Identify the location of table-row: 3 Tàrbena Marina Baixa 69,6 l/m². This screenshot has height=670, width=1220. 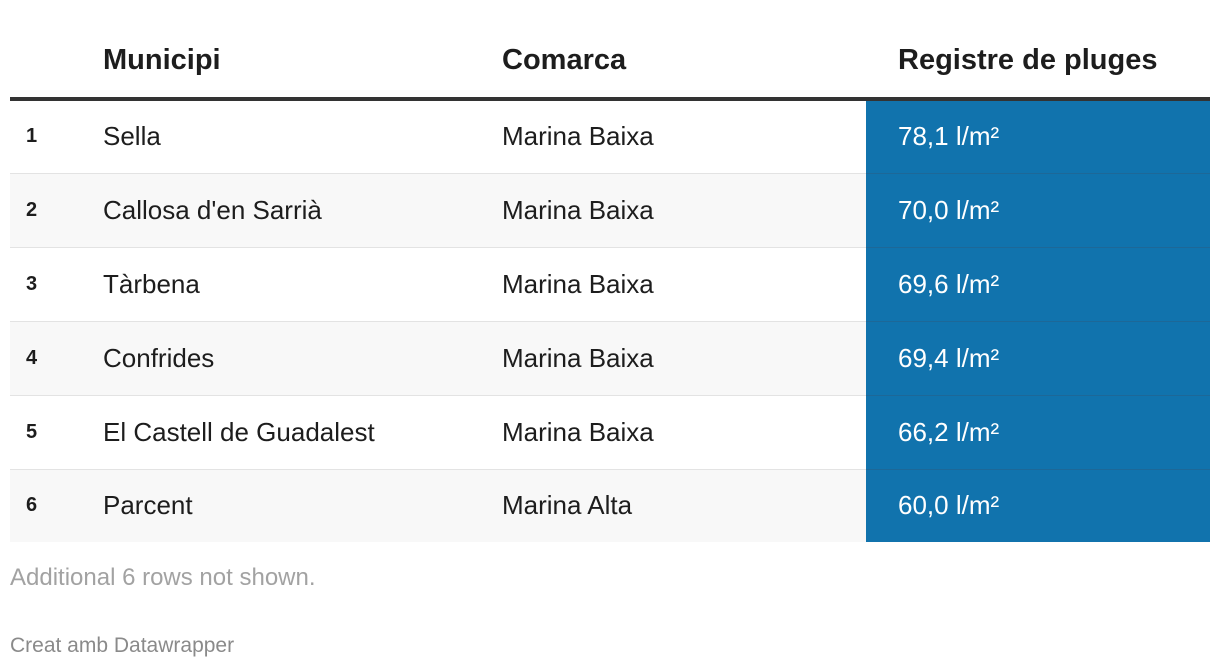
(610, 284).